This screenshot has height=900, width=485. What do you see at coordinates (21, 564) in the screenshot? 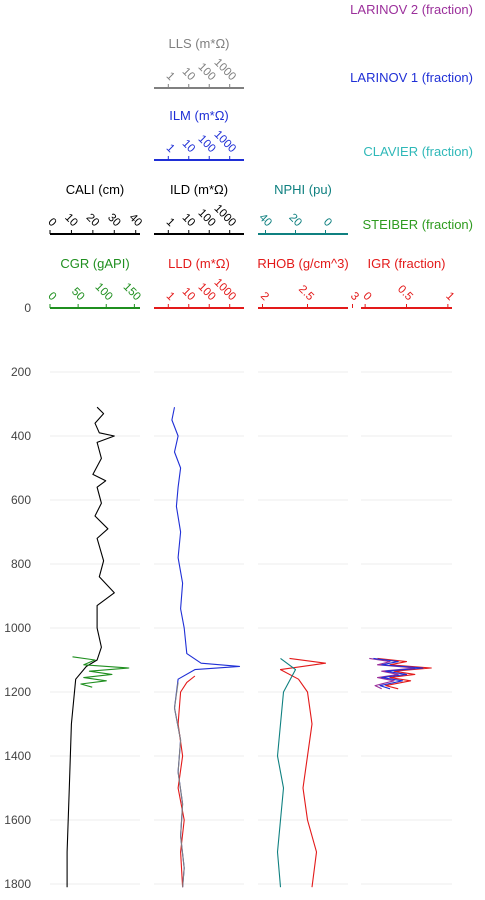
I see `depth-tick-label: 800` at bounding box center [21, 564].